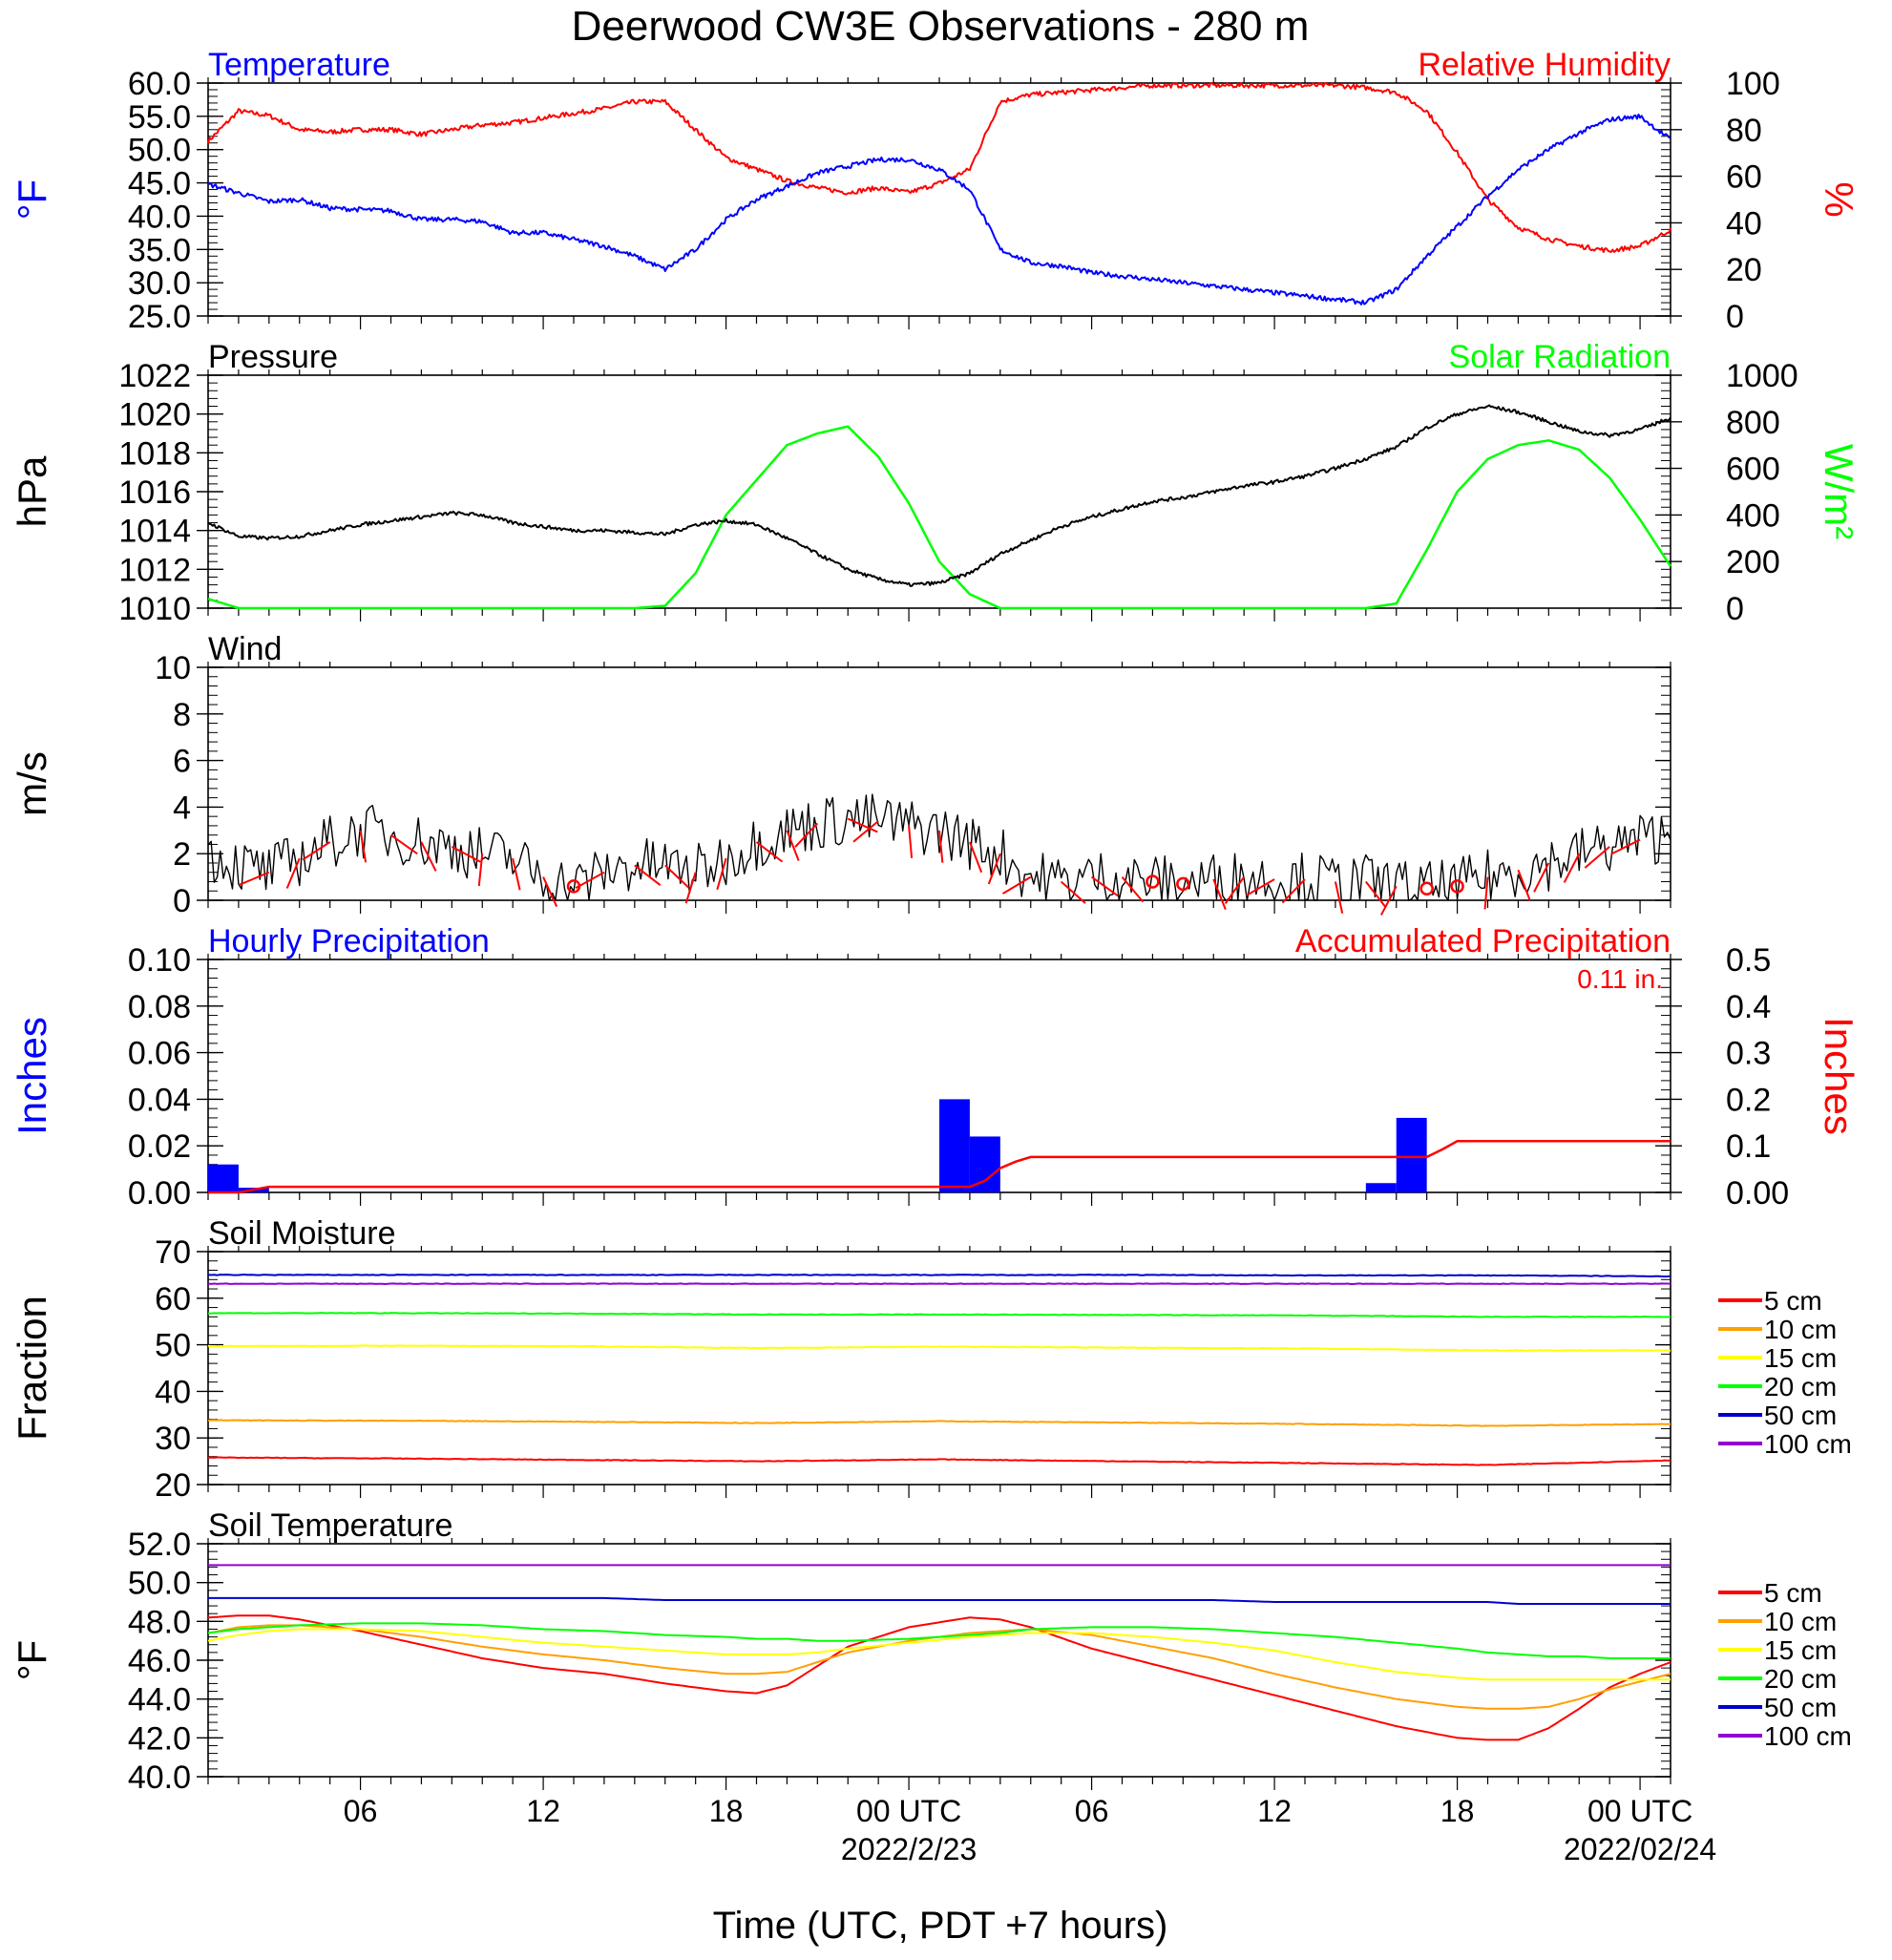  Describe the element at coordinates (159, 217) in the screenshot. I see `left-tick-label: 40.0` at that location.